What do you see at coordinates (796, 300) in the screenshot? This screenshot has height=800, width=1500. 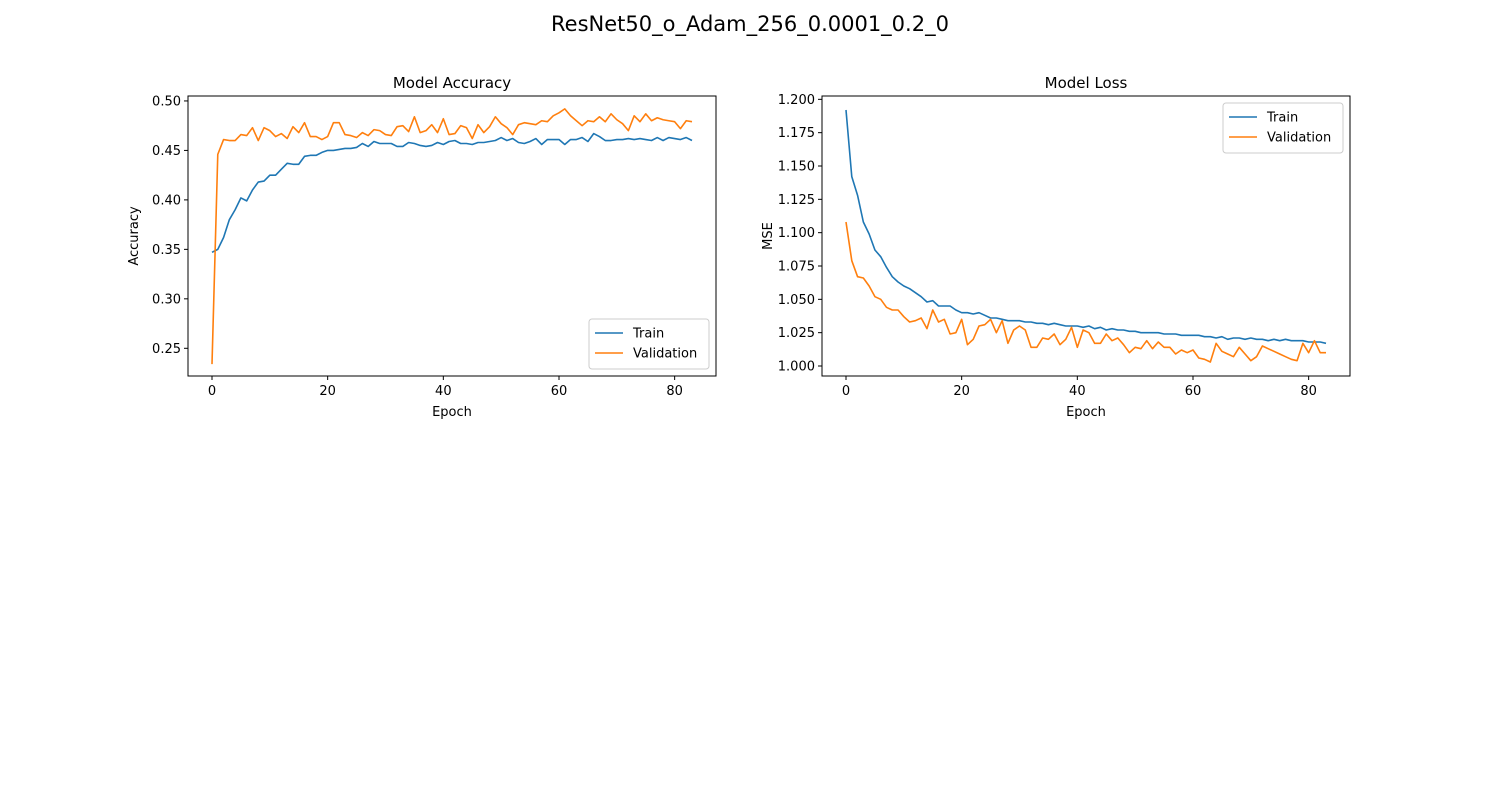 I see `y-tick-label: 1.050` at bounding box center [796, 300].